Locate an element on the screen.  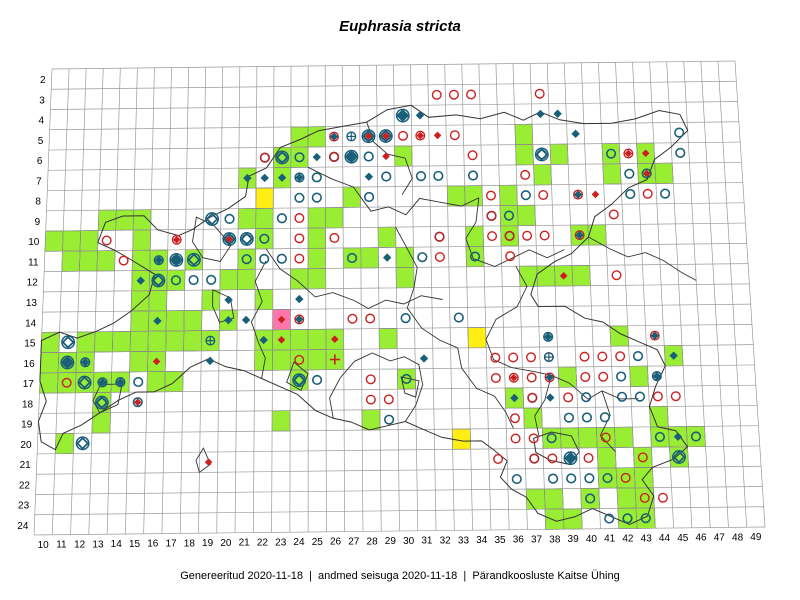
column-label: 15 is located at coordinates (135, 544).